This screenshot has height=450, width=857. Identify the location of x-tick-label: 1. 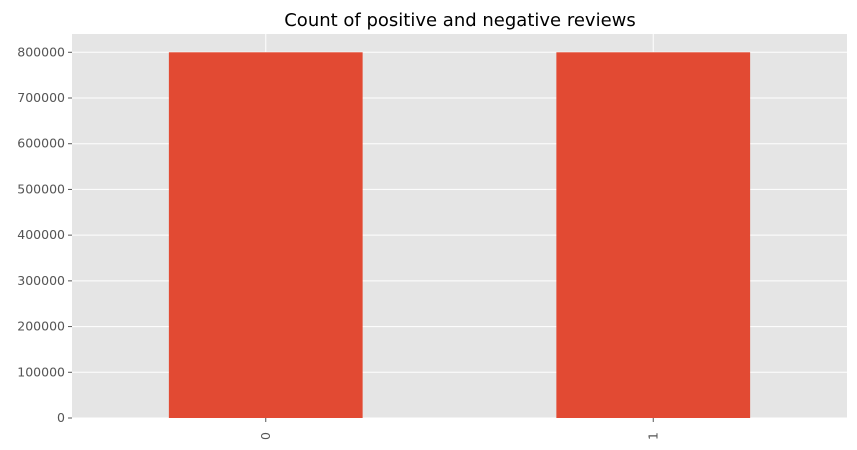
(652, 436).